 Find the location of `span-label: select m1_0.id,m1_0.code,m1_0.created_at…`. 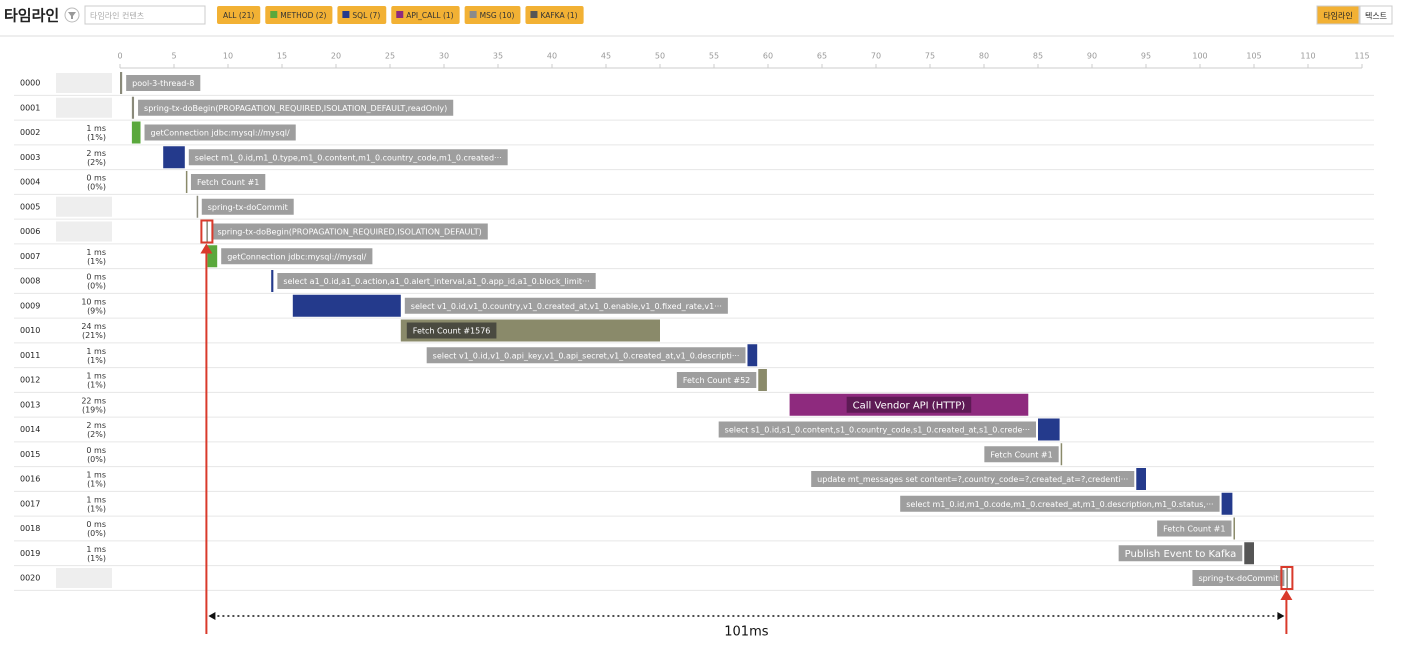

span-label: select m1_0.id,m1_0.code,m1_0.created_at… is located at coordinates (1059, 504).